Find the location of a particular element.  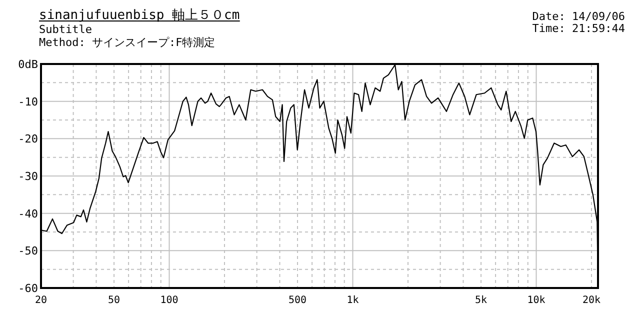

text: Date: 14/09/06 is located at coordinates (578, 16).